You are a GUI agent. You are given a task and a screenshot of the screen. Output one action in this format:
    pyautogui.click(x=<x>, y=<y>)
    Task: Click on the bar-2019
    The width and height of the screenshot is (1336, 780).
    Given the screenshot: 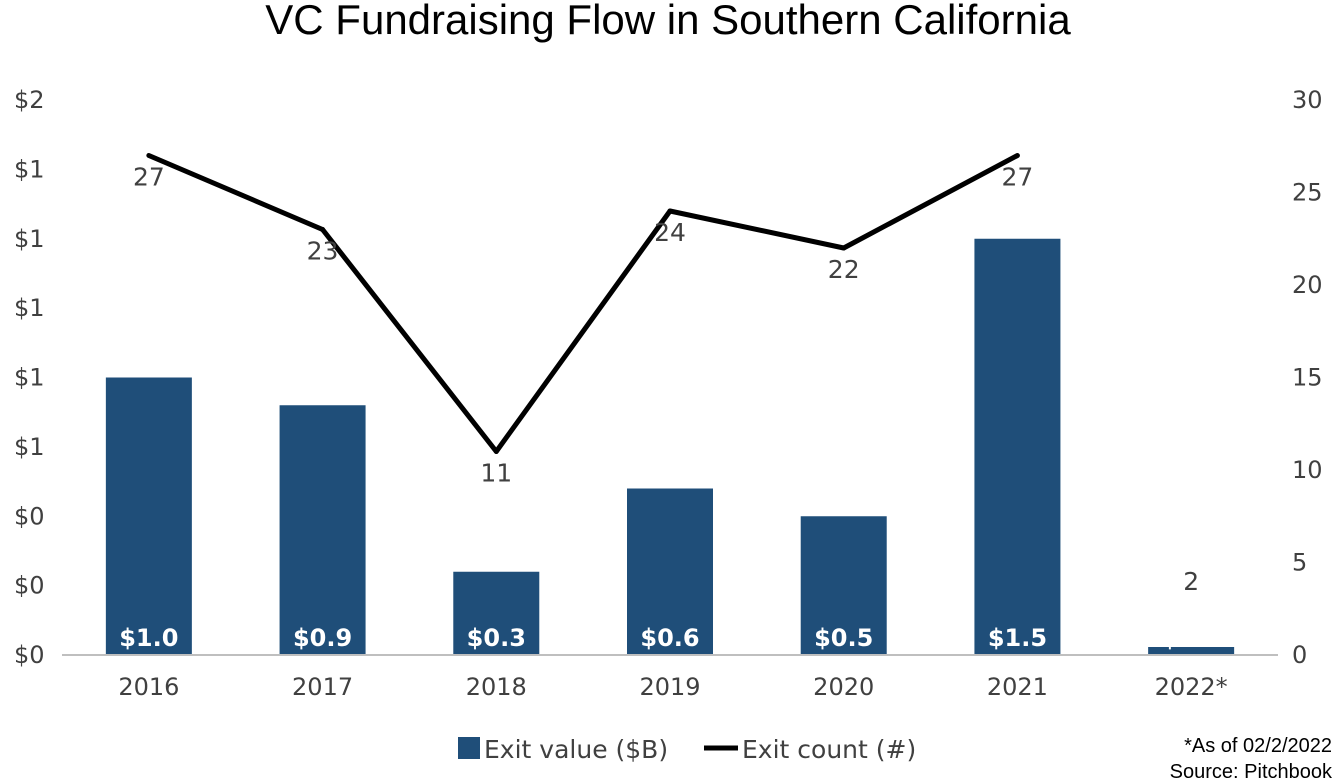 What is the action you would take?
    pyautogui.click(x=670, y=571)
    